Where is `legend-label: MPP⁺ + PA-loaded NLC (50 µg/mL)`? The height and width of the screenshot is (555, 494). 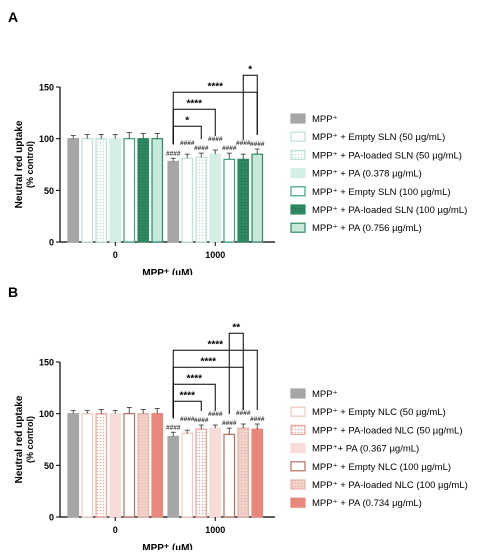 legend-label: MPP⁺ + PA-loaded NLC (50 µg/mL) is located at coordinates (387, 430).